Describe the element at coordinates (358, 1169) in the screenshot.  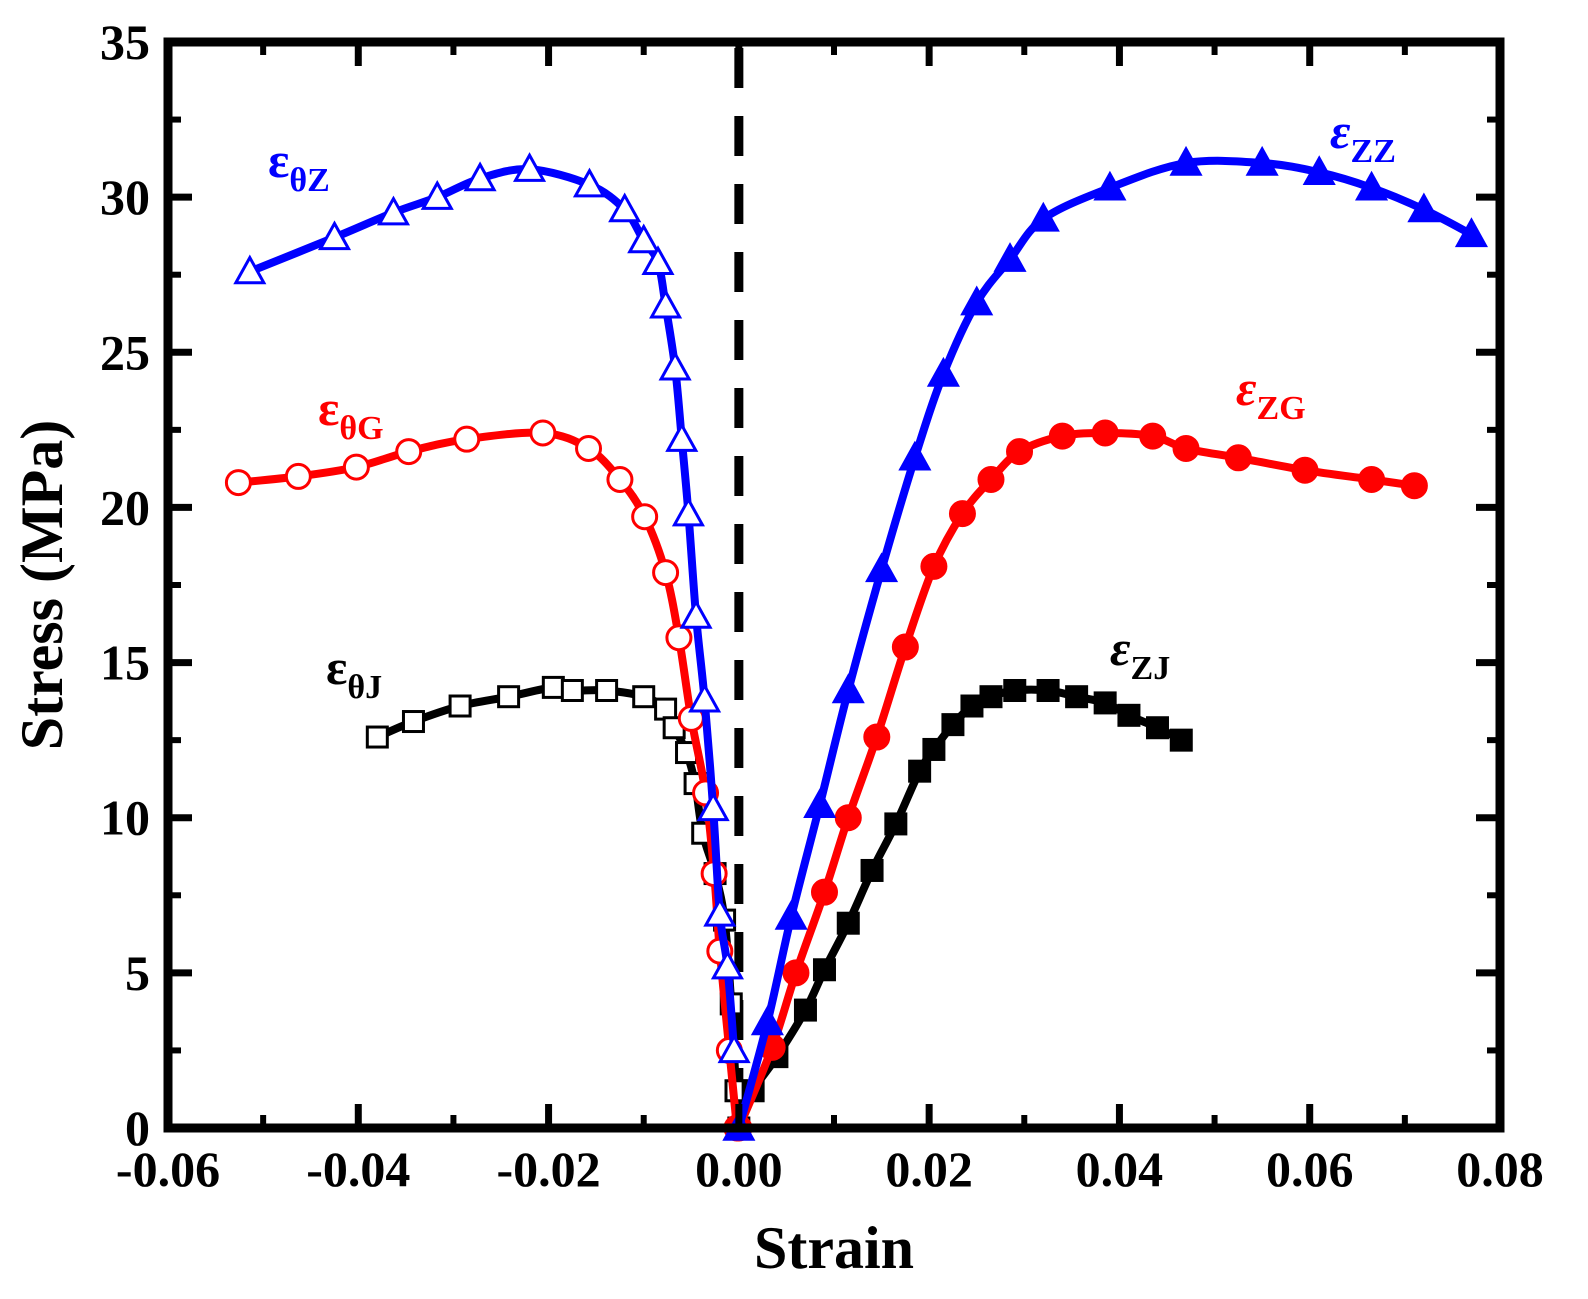
I see `x-tick-label: -0.04` at that location.